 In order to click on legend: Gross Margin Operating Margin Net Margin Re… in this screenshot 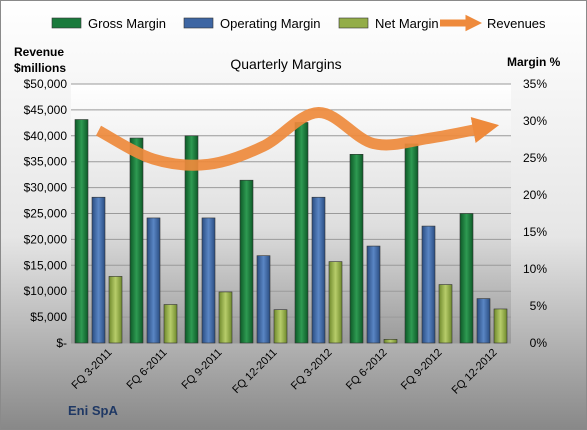, I will do `click(298, 23)`.